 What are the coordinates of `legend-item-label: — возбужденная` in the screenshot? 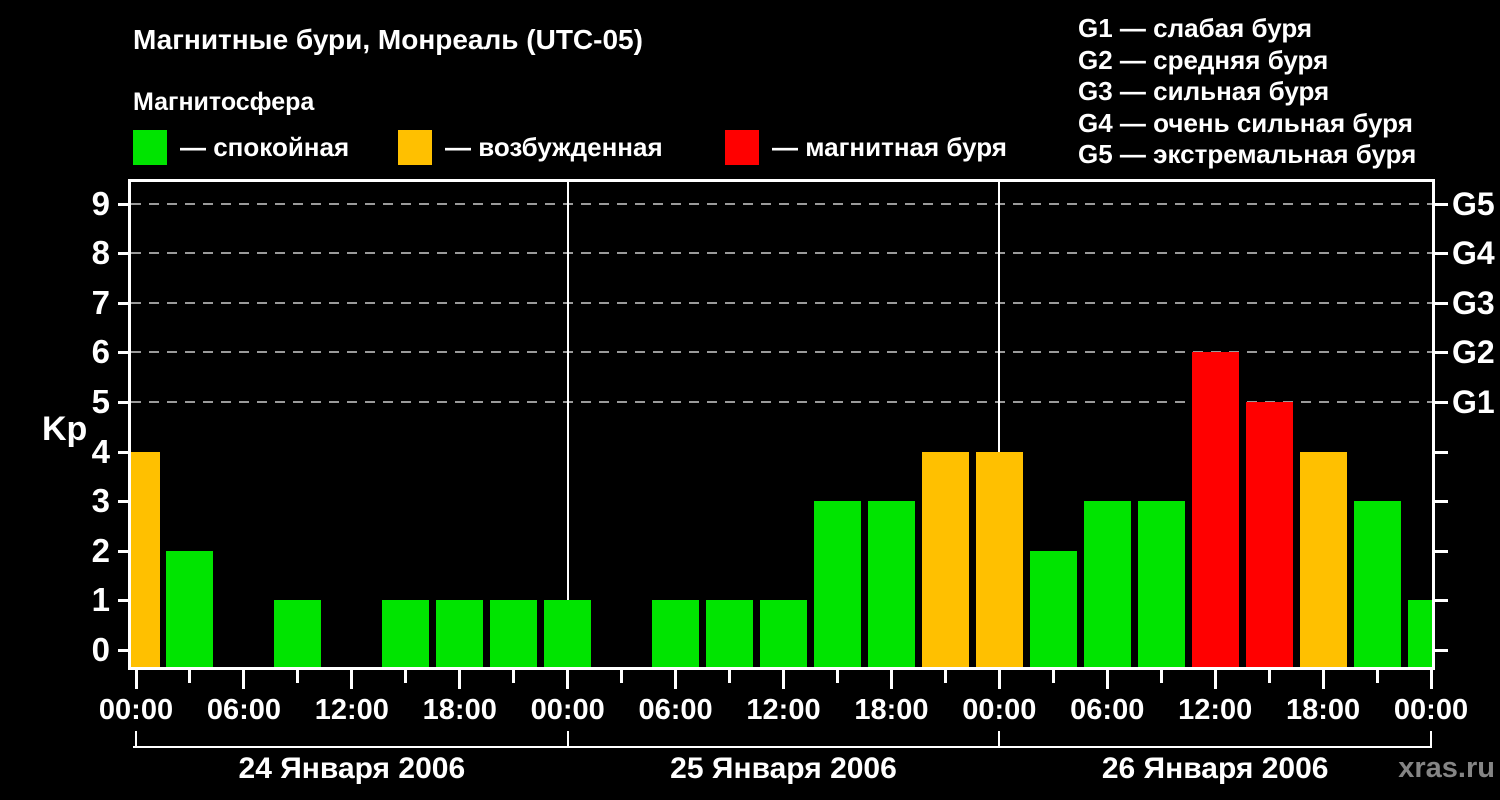 It's located at (554, 147).